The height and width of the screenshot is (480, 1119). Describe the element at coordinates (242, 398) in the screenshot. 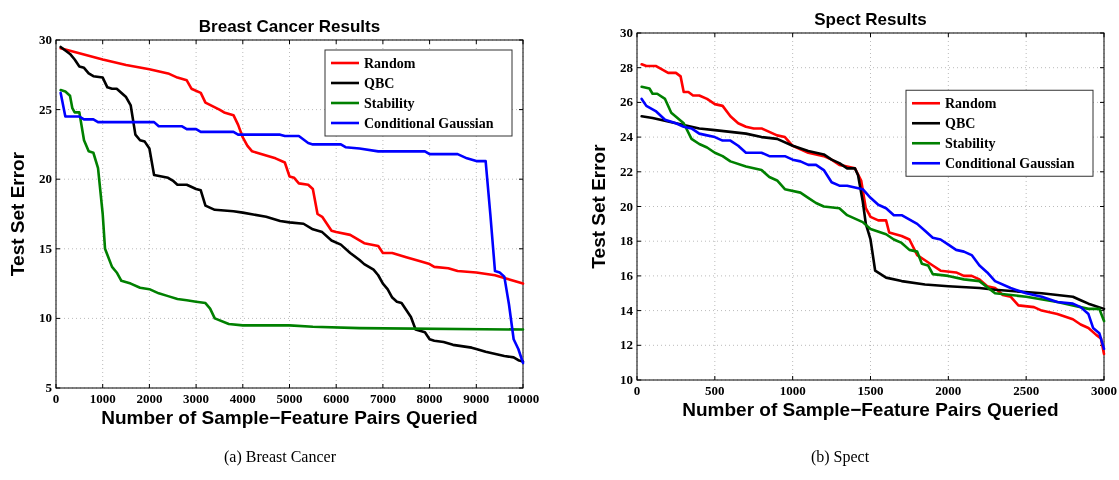

I see `x-tick-label: 4000` at that location.